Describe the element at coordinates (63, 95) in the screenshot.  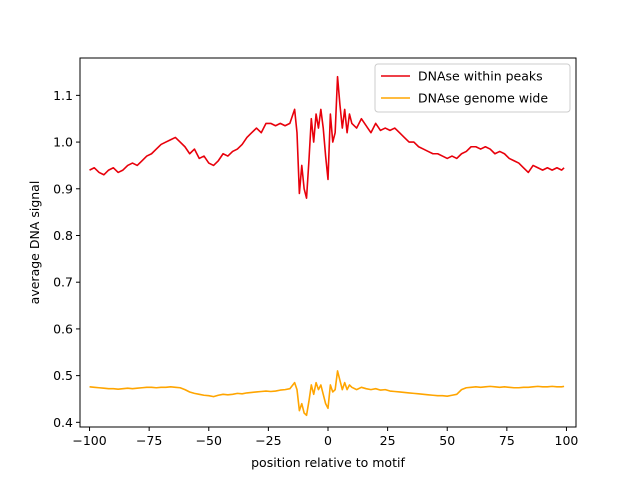
I see `y-tick-label: 1.1` at that location.